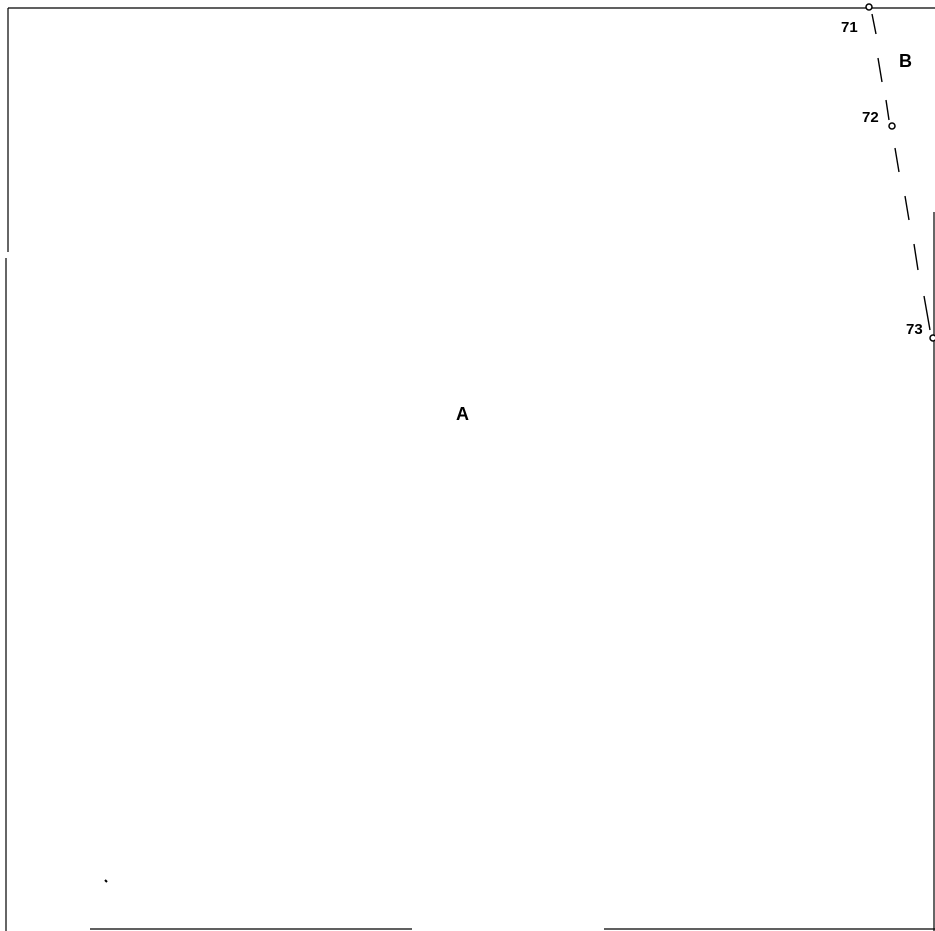 The height and width of the screenshot is (931, 935). I want to click on region-b-label: B, so click(905, 61).